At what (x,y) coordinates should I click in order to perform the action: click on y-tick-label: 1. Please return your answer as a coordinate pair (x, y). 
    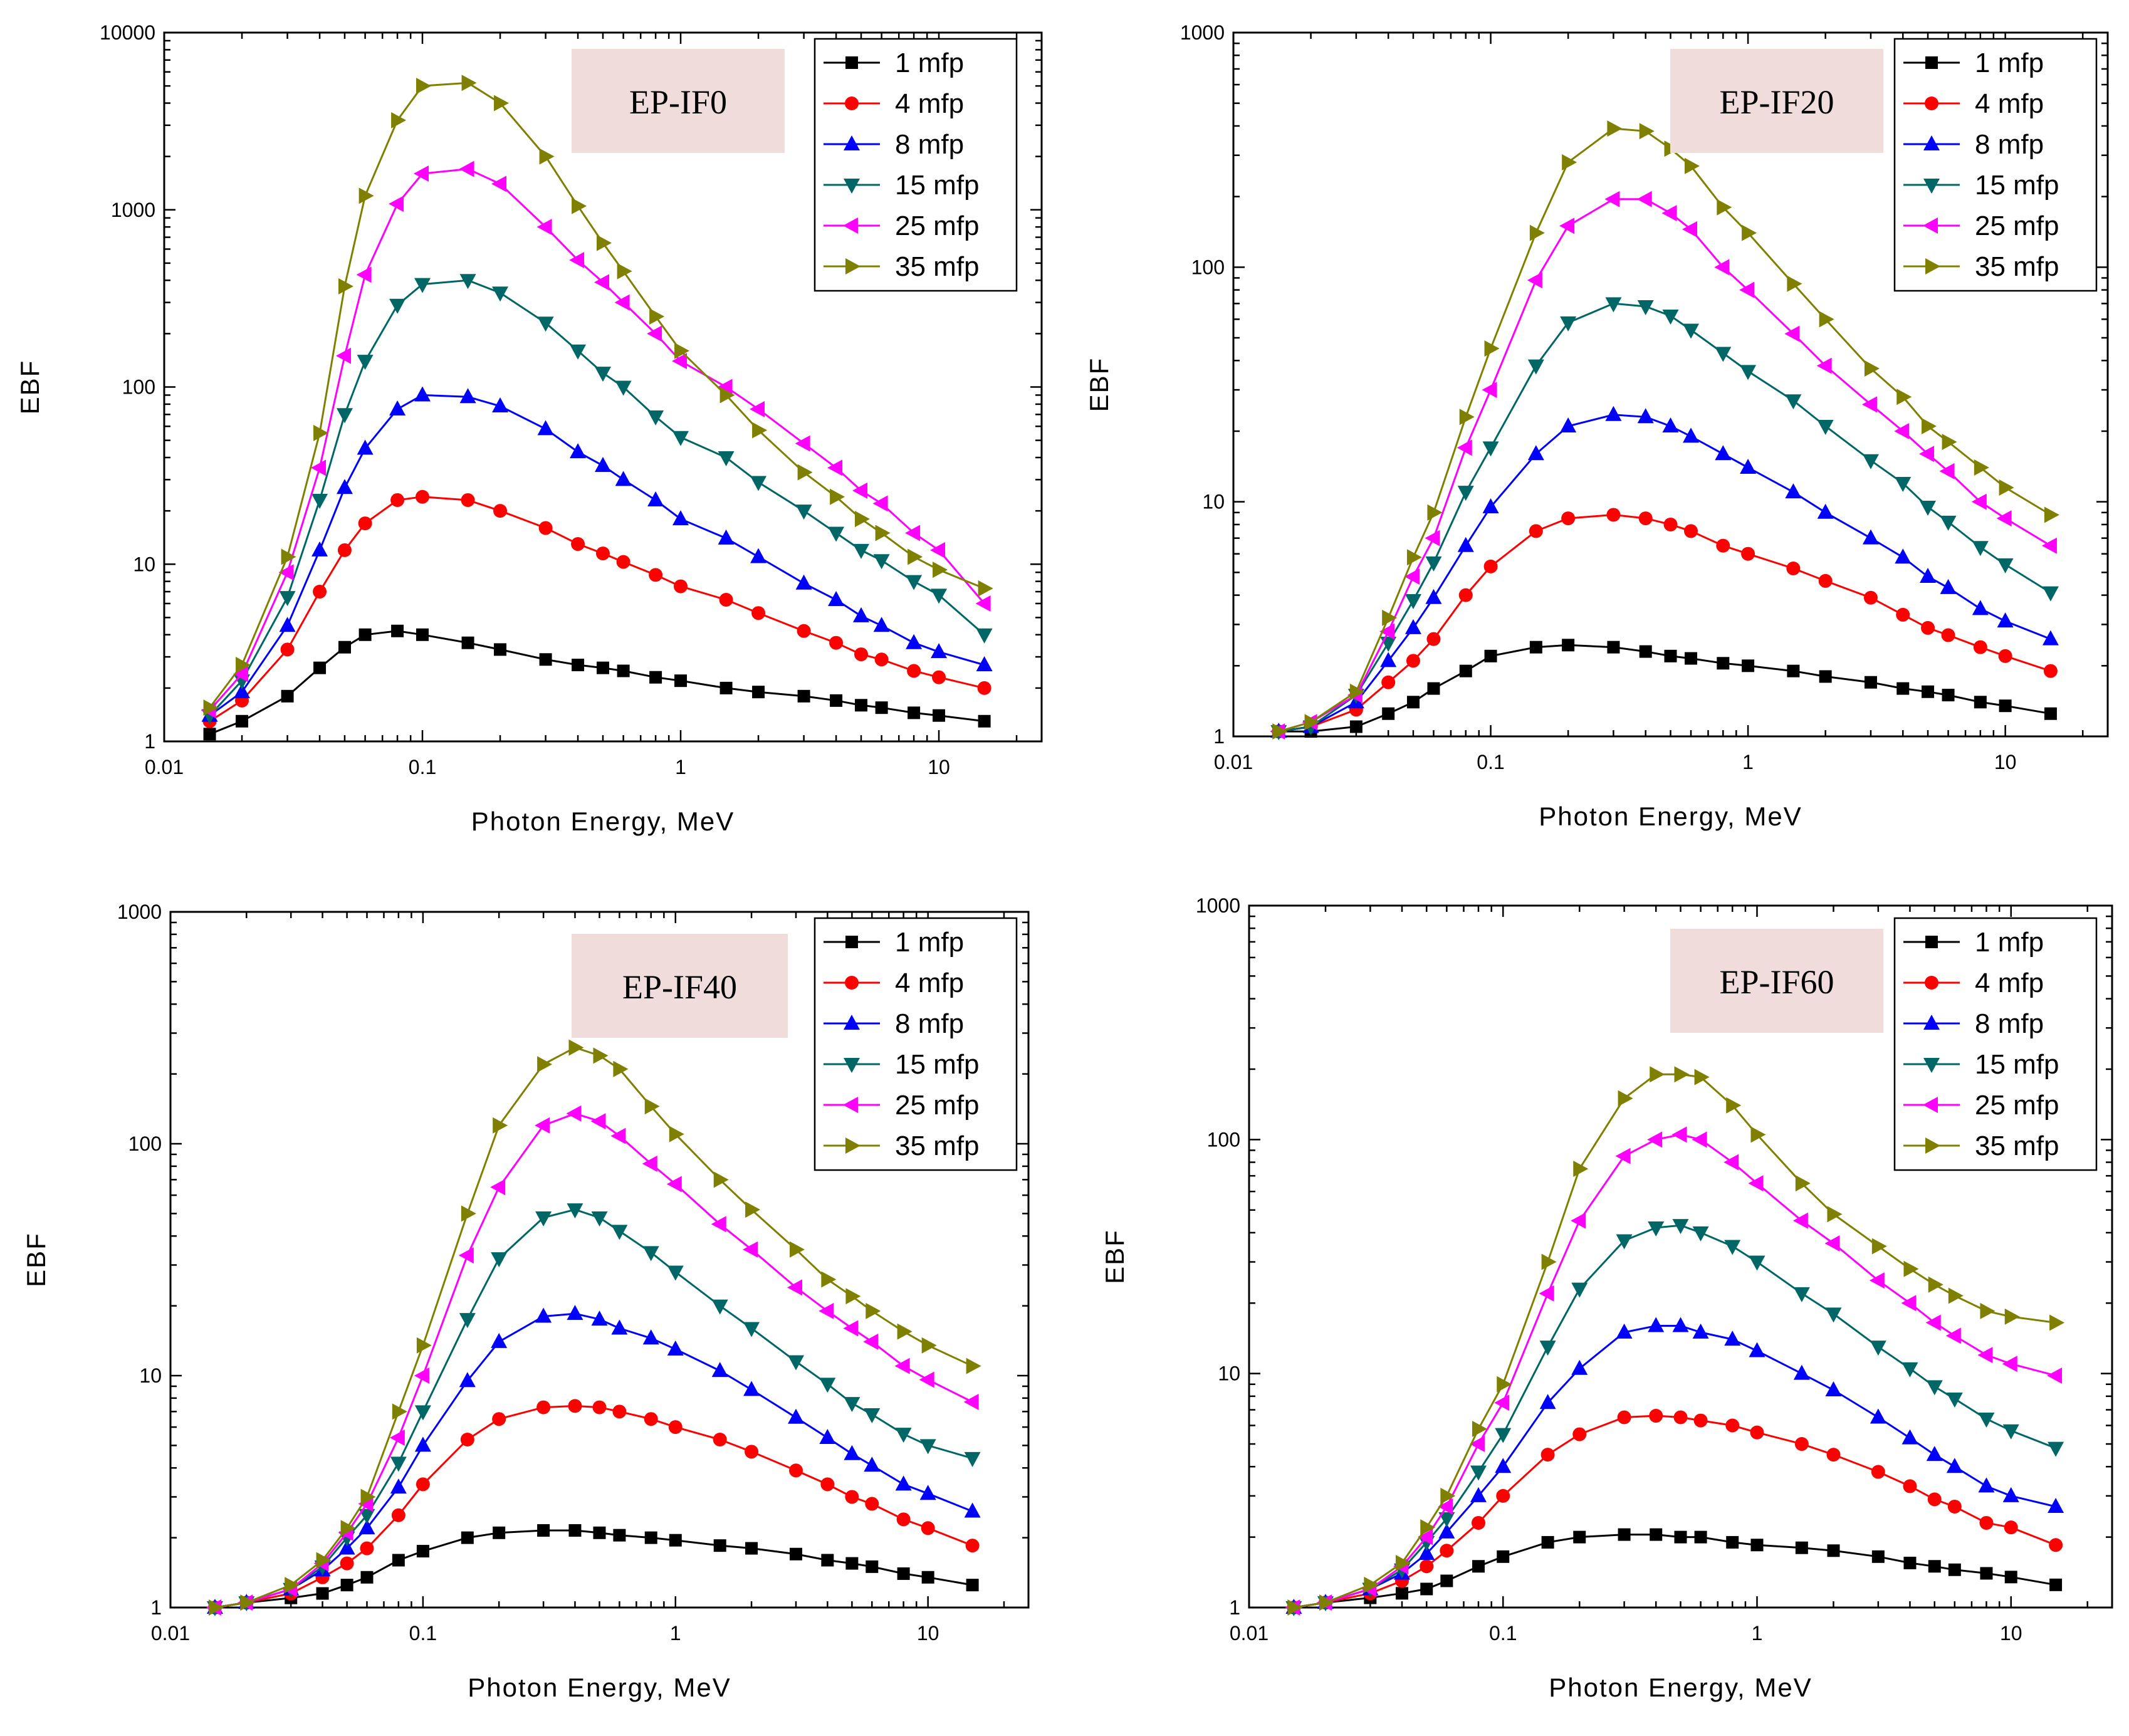
    Looking at the image, I should click on (1219, 736).